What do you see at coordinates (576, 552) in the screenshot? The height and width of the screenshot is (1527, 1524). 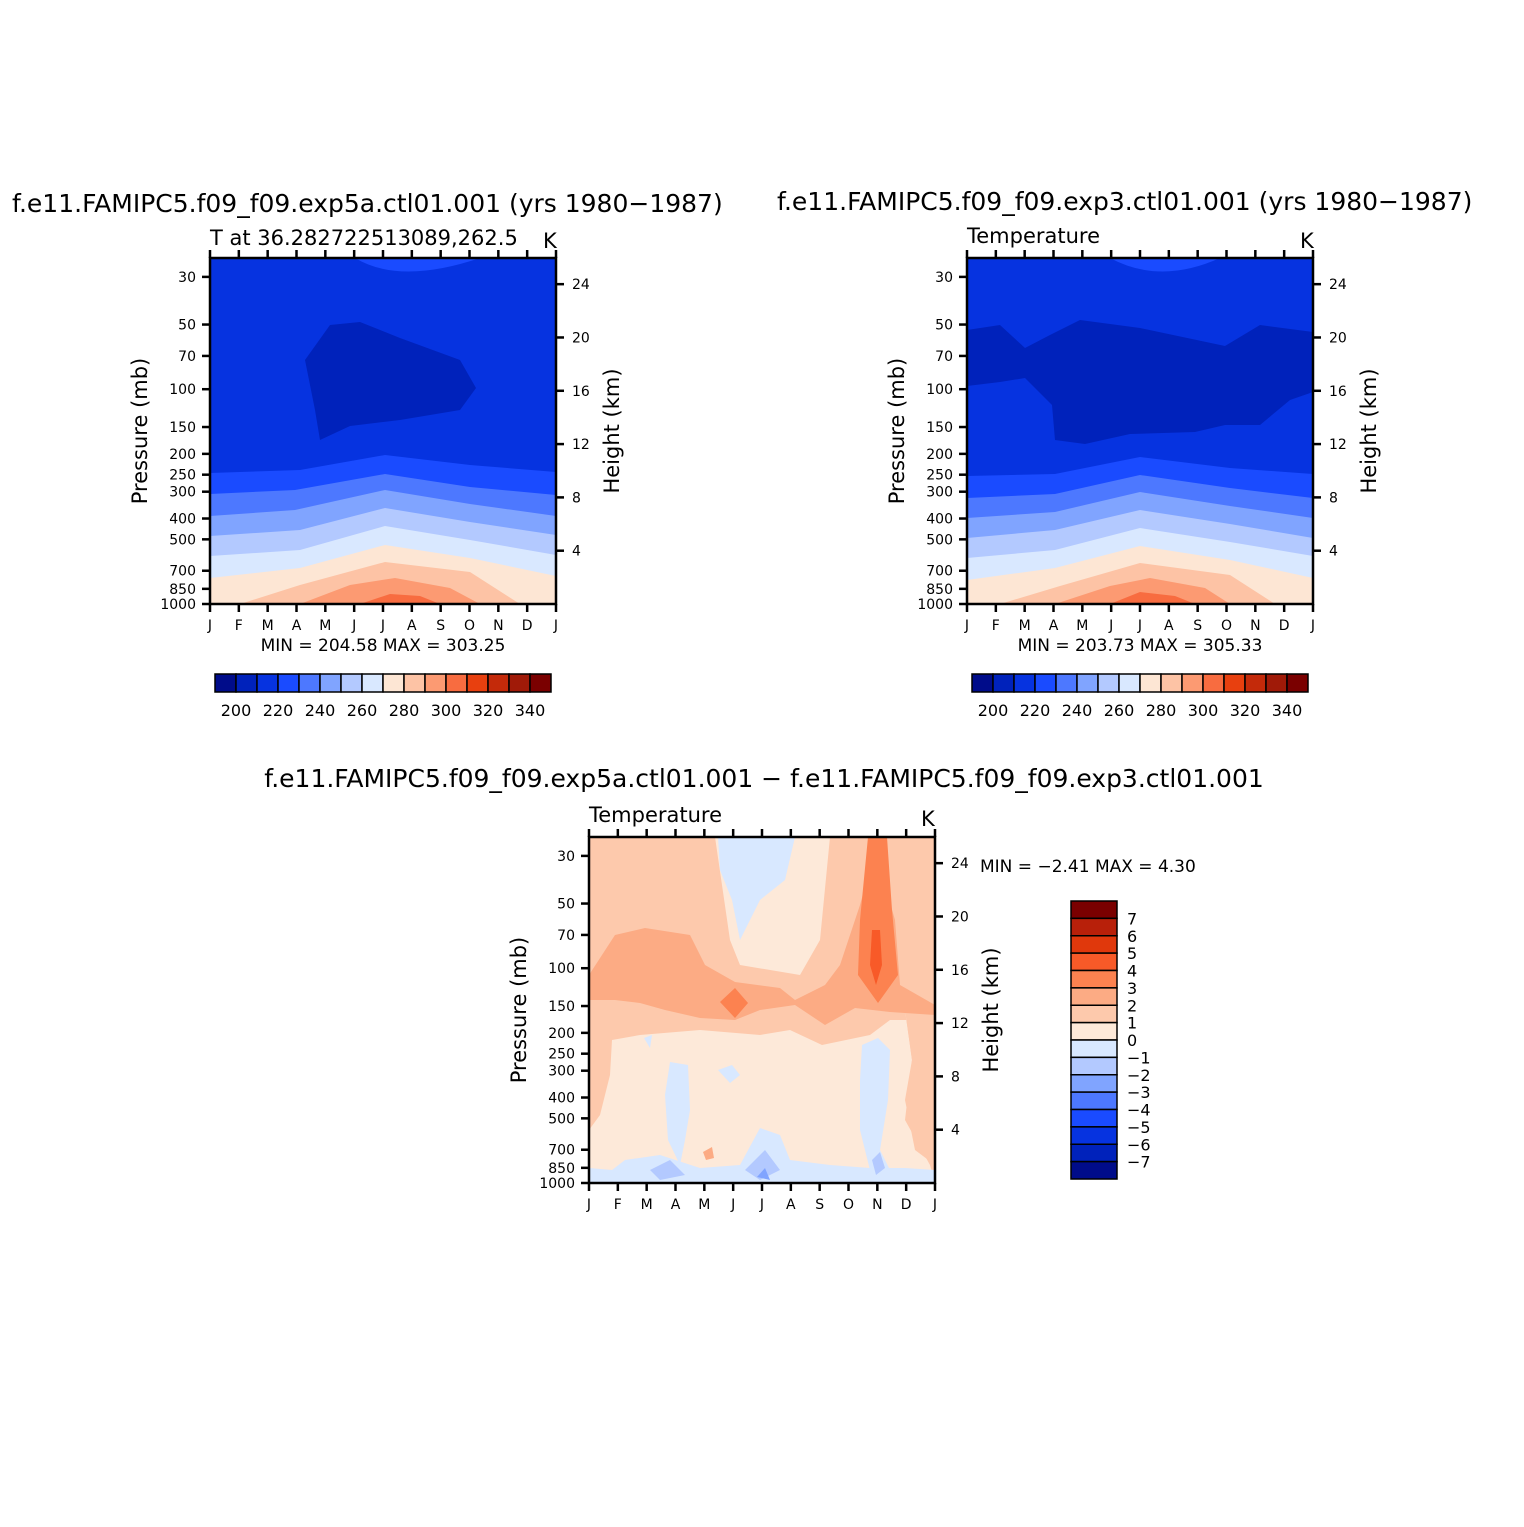 I see `y-right-tick-label: 4` at bounding box center [576, 552].